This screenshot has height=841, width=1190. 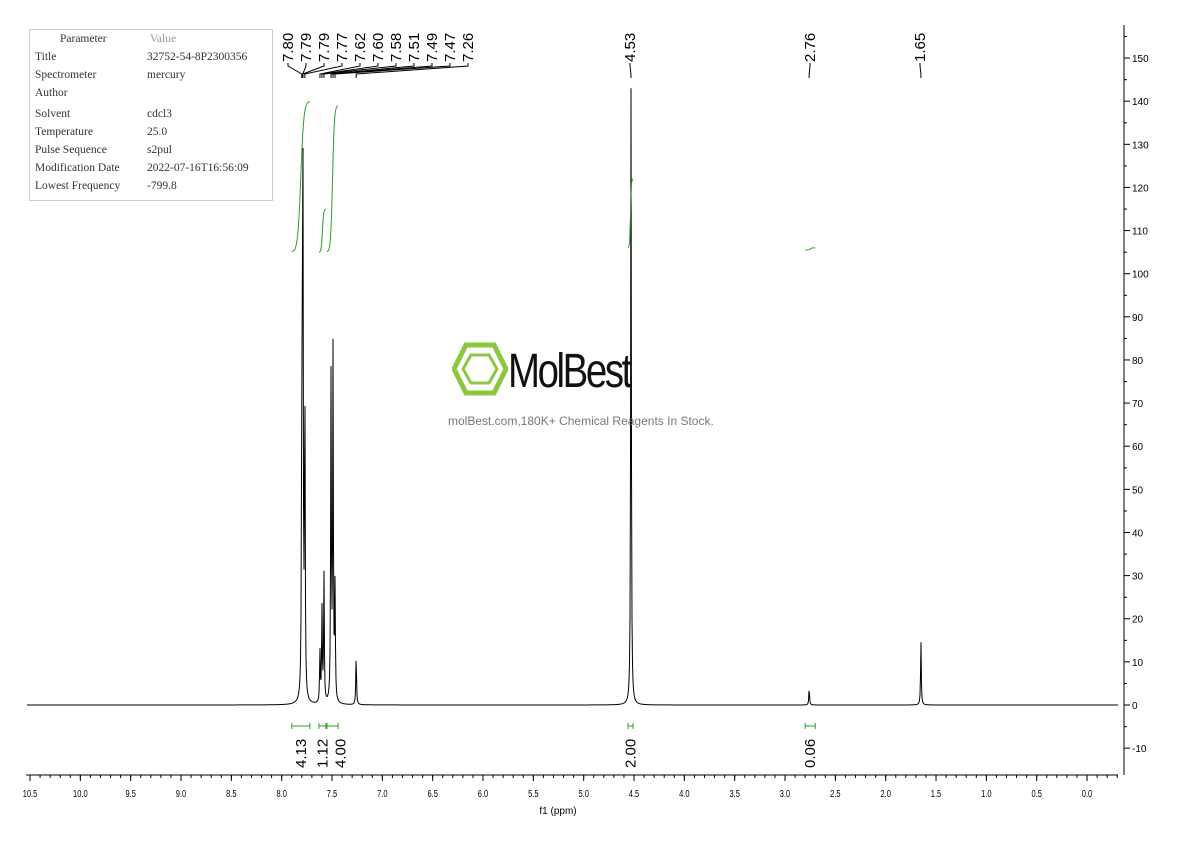 I want to click on parameter-name: Solvent, so click(x=53, y=114).